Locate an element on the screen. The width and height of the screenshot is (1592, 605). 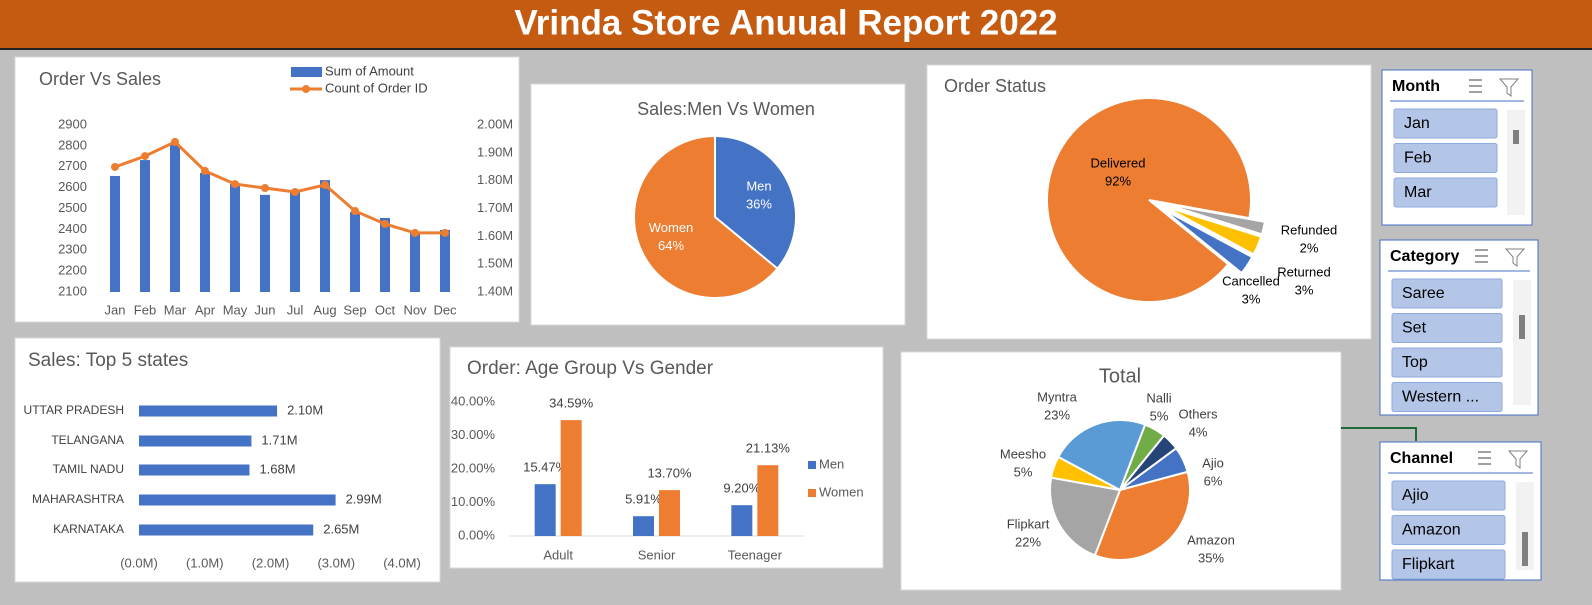
connector is located at coordinates (1379, 434).